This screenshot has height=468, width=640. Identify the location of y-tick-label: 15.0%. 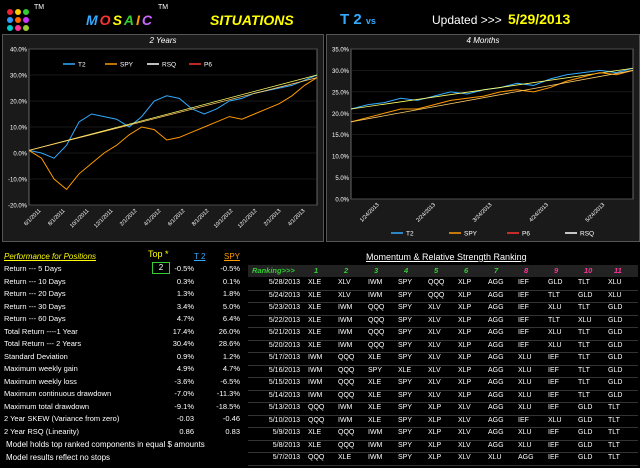
(341, 136).